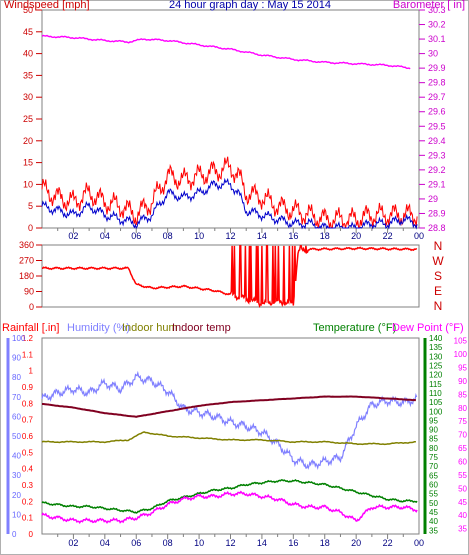 The image size is (469, 555). Describe the element at coordinates (229, 203) in the screenshot. I see `windspeed-line` at that location.